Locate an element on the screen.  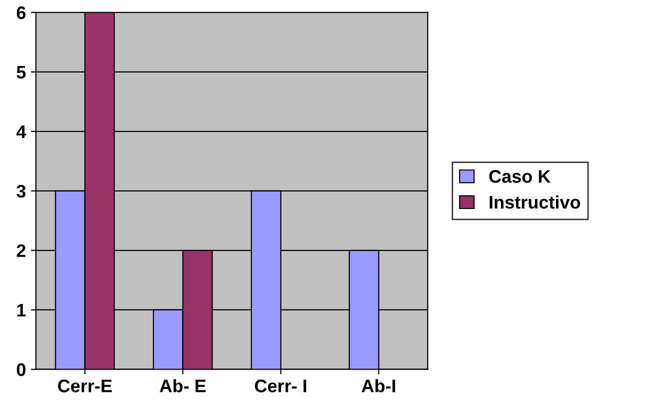
y-tick-label: 2 is located at coordinates (21, 250).